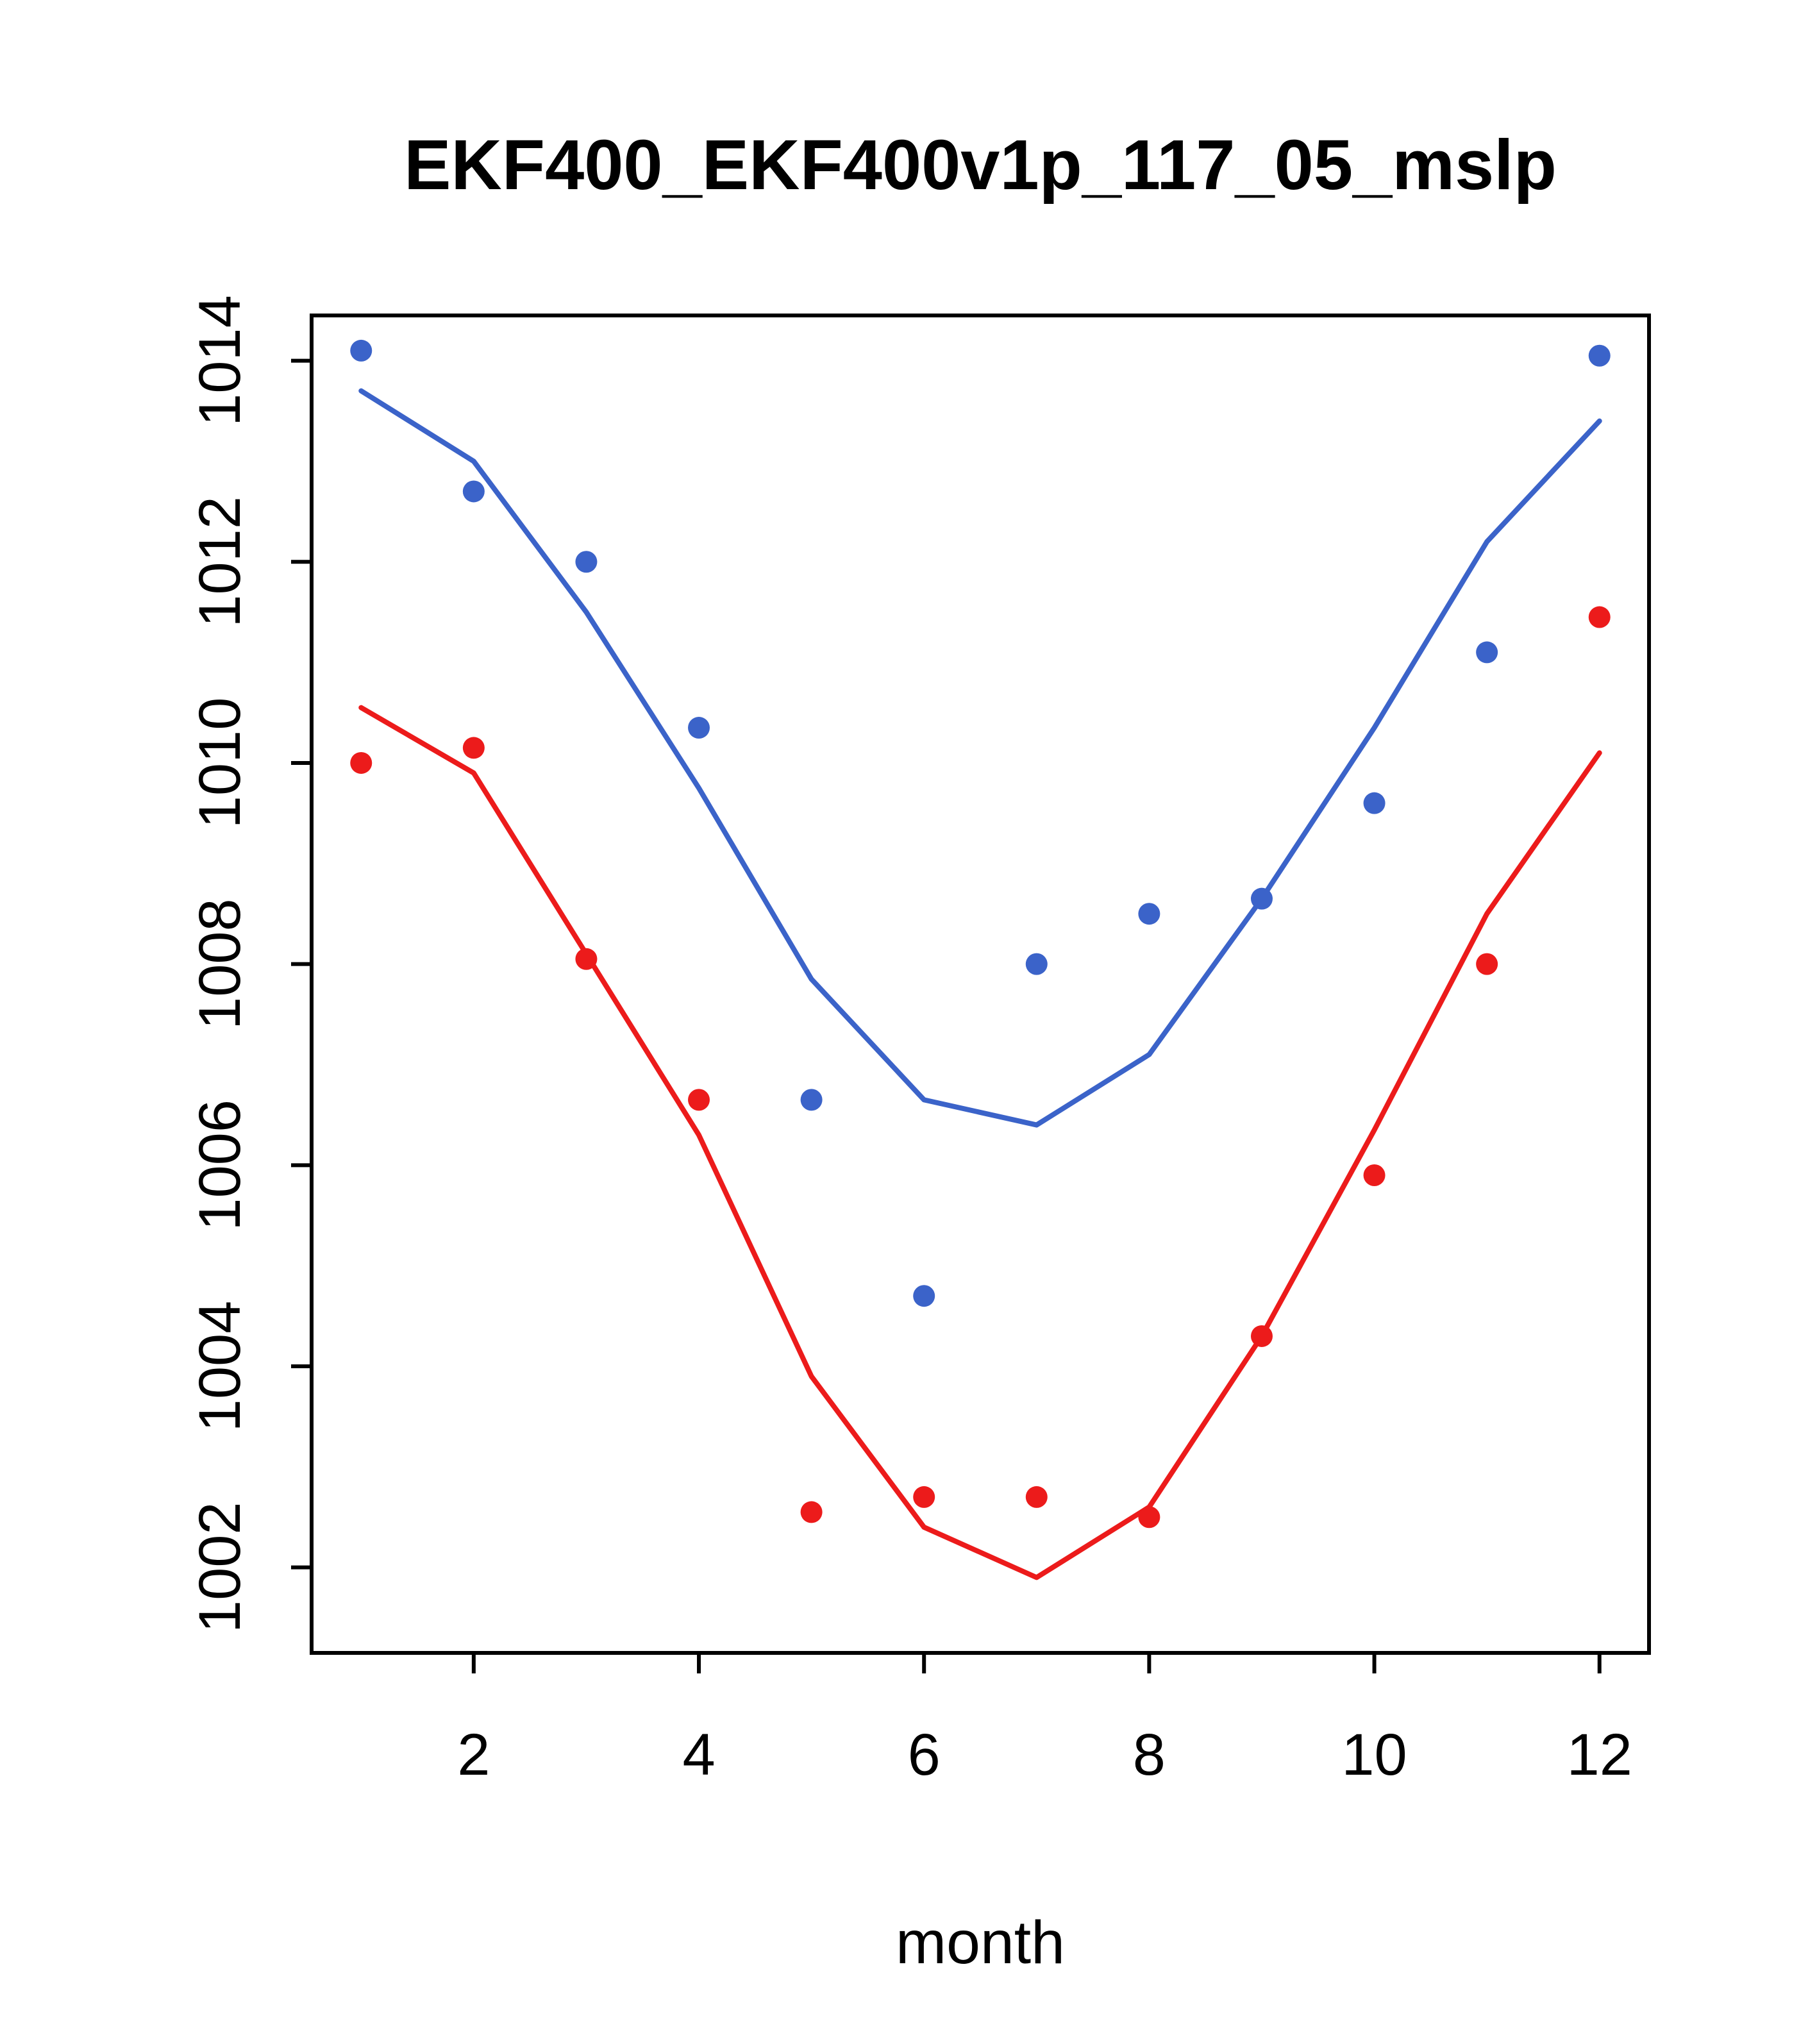 The image size is (1817, 2044). What do you see at coordinates (981, 165) in the screenshot?
I see `chart-title: EKF400_EKF400v1p_117_05_mslp` at bounding box center [981, 165].